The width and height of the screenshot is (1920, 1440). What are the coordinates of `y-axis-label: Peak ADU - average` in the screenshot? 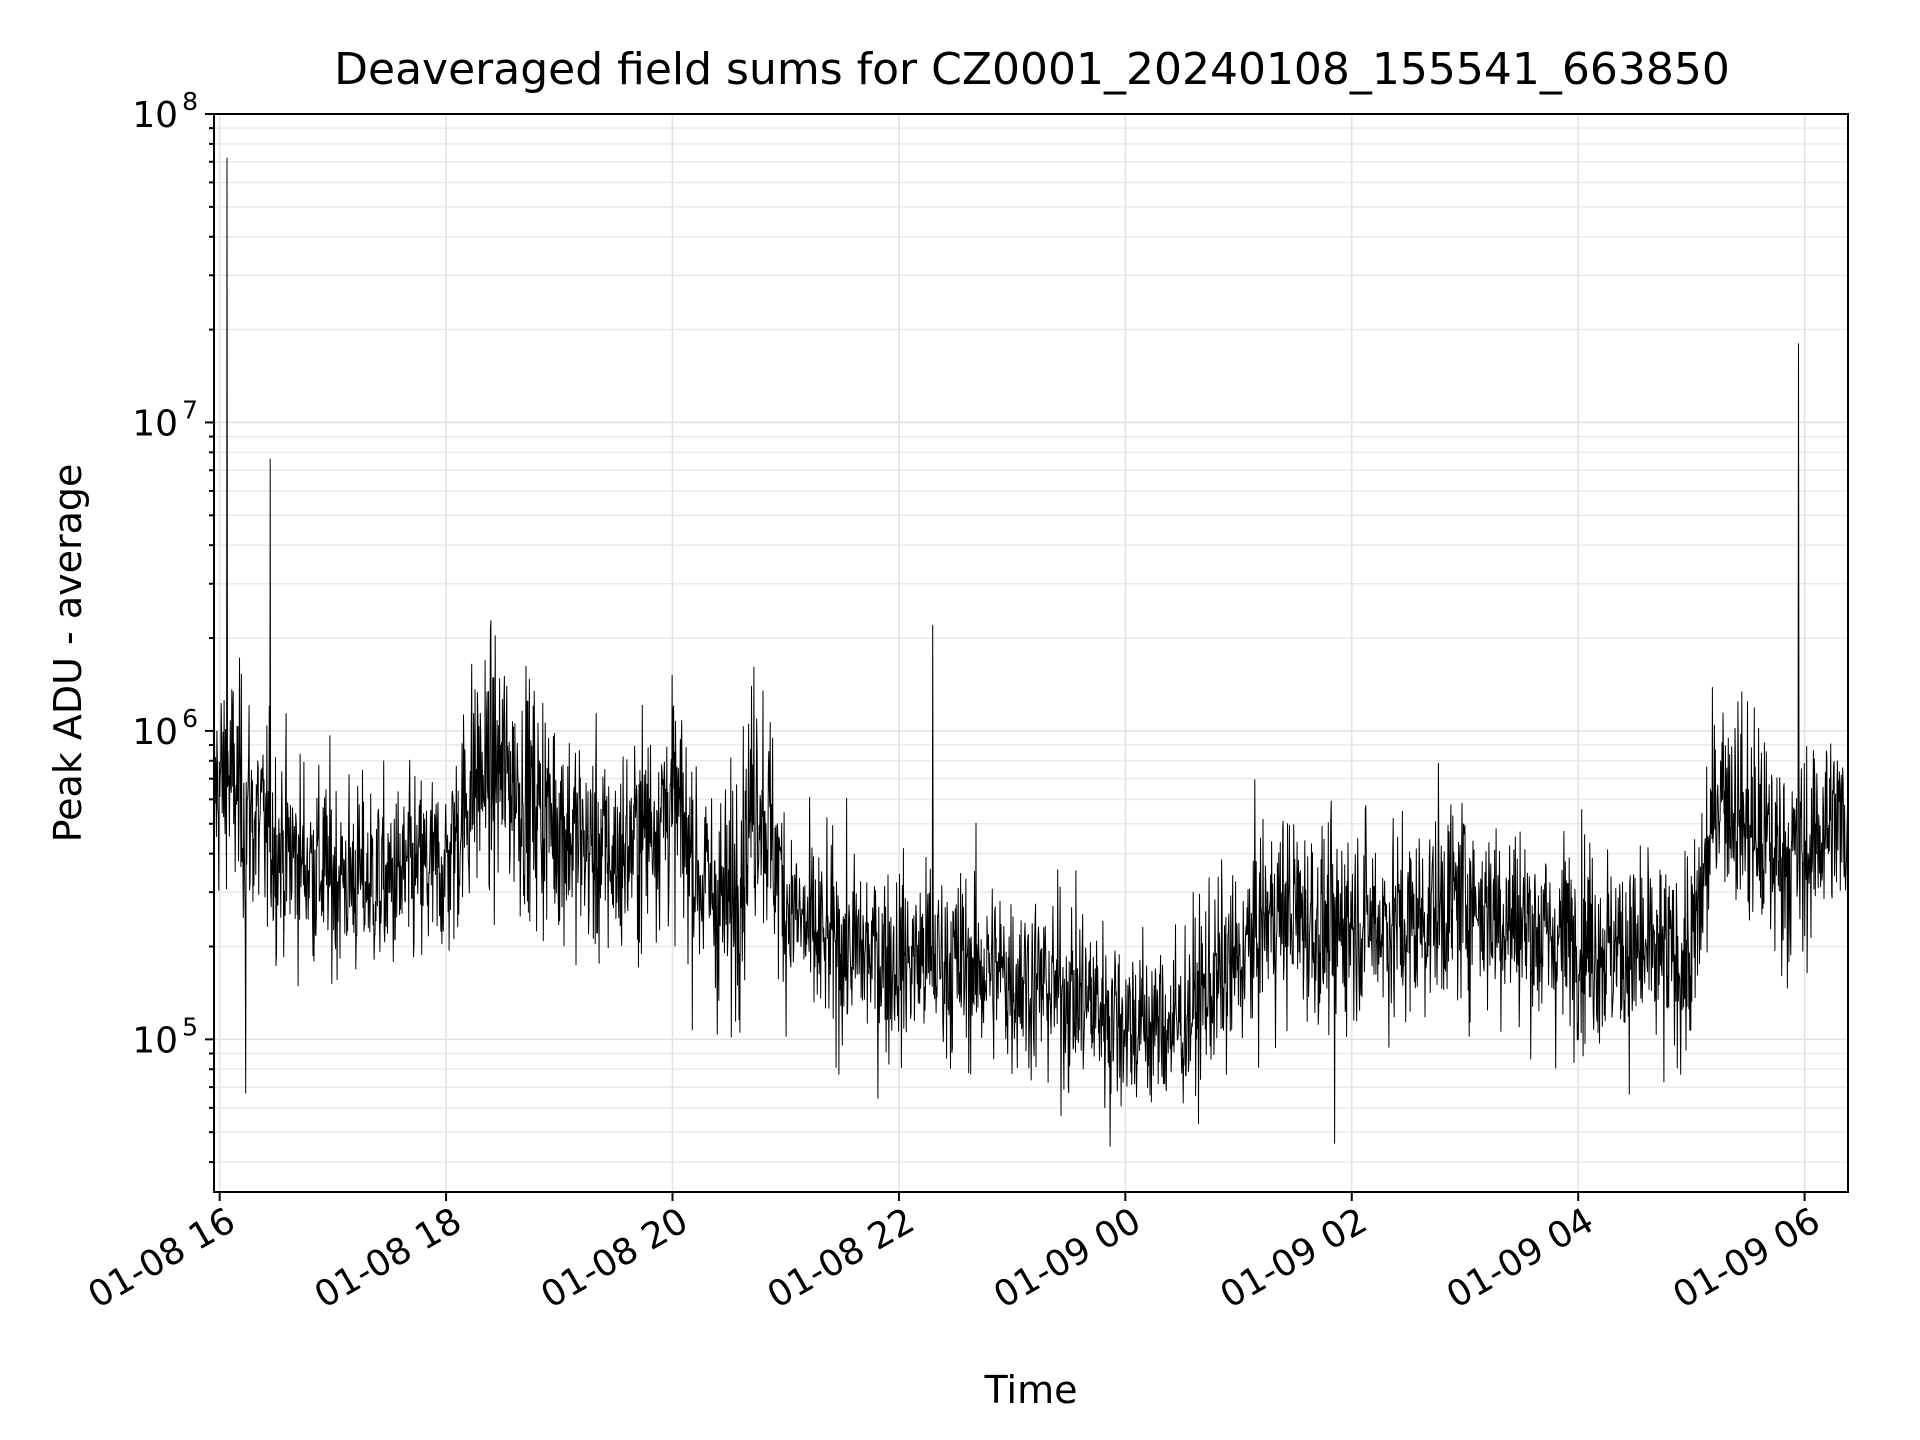 It's located at (68, 653).